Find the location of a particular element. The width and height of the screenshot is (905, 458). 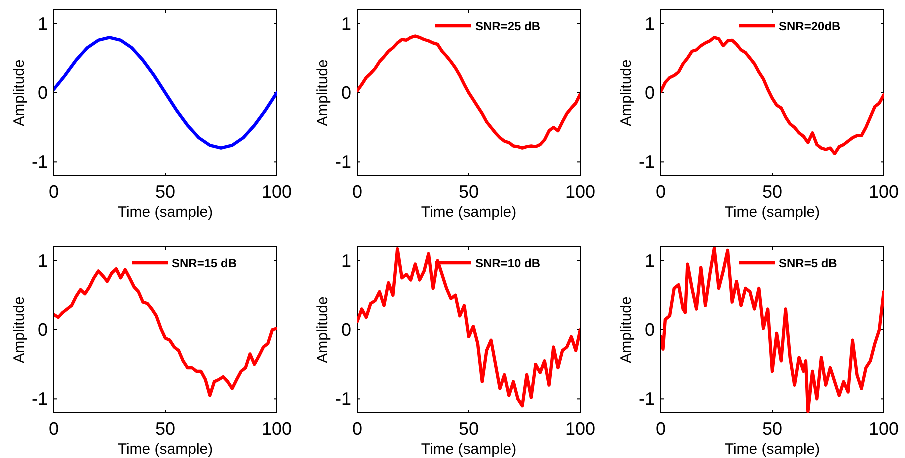

legend-label: SNR=10 dB is located at coordinates (508, 263).